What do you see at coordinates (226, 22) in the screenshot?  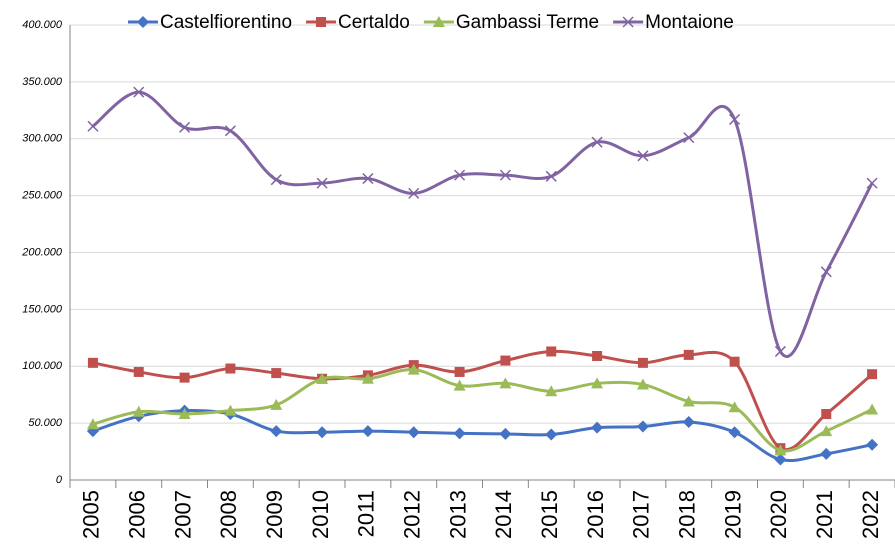 I see `legend-label: Castelfiorentino` at bounding box center [226, 22].